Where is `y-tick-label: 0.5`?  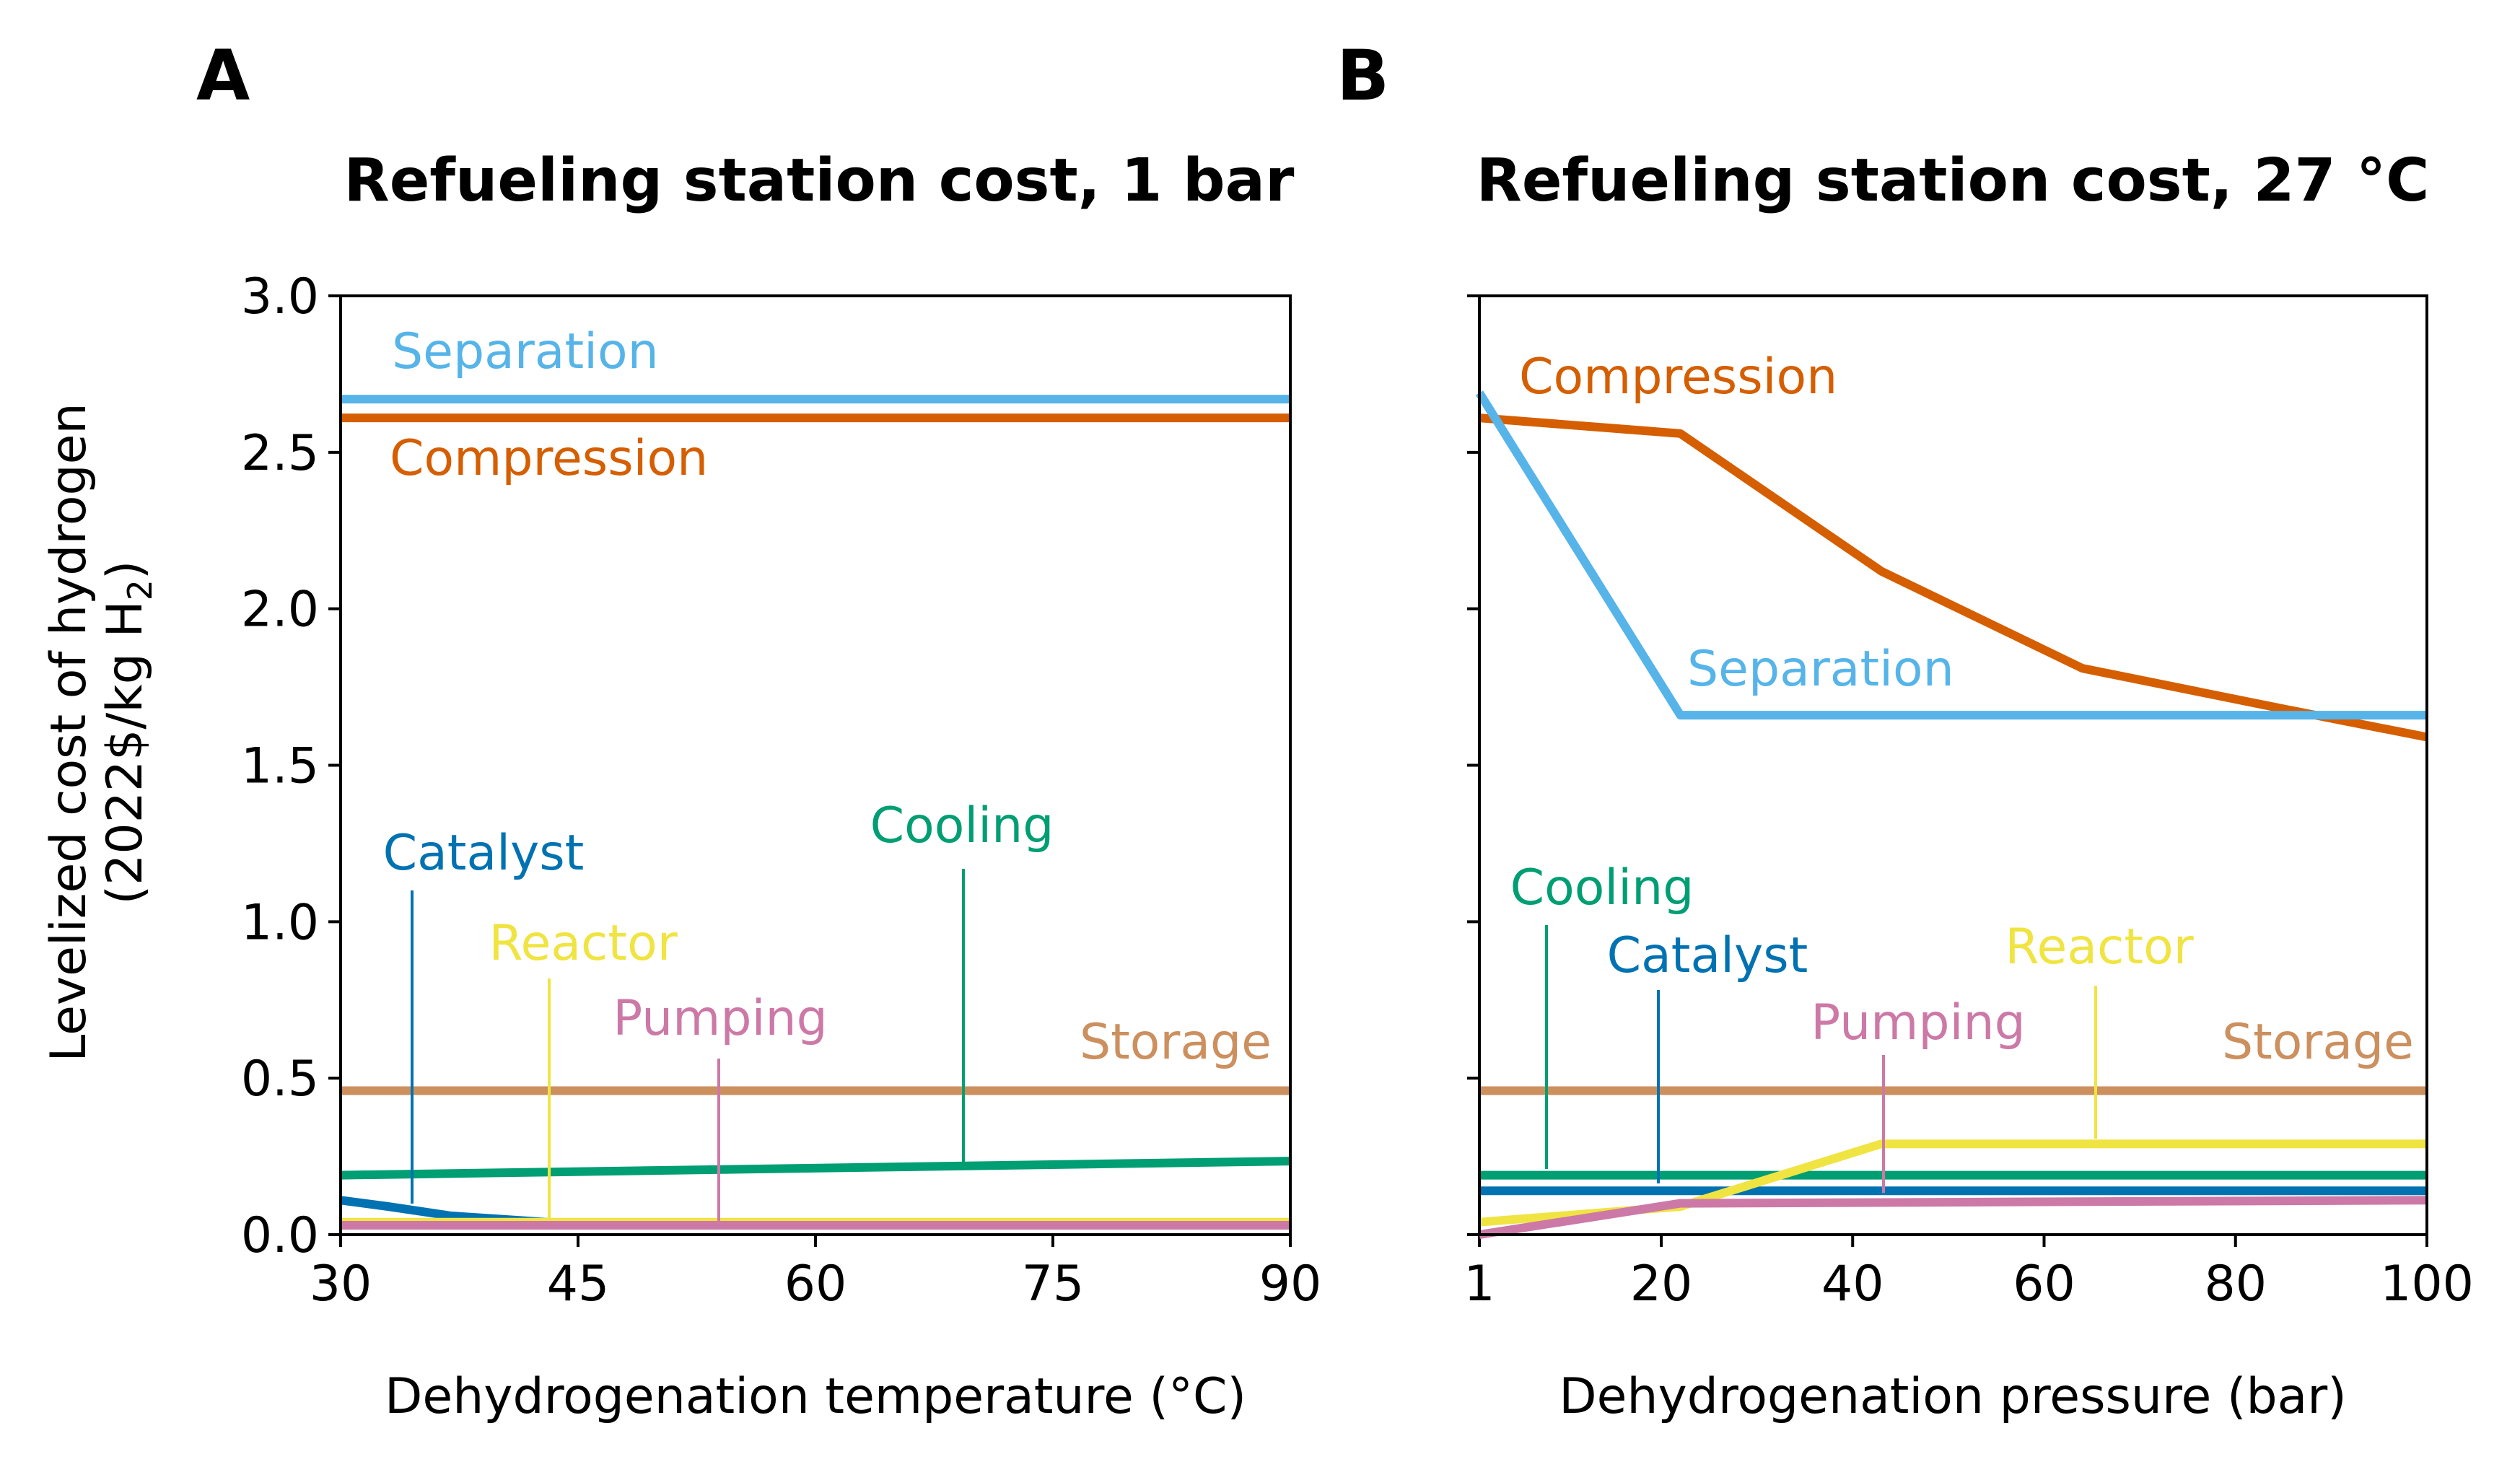
y-tick-label: 0.5 is located at coordinates (280, 1079).